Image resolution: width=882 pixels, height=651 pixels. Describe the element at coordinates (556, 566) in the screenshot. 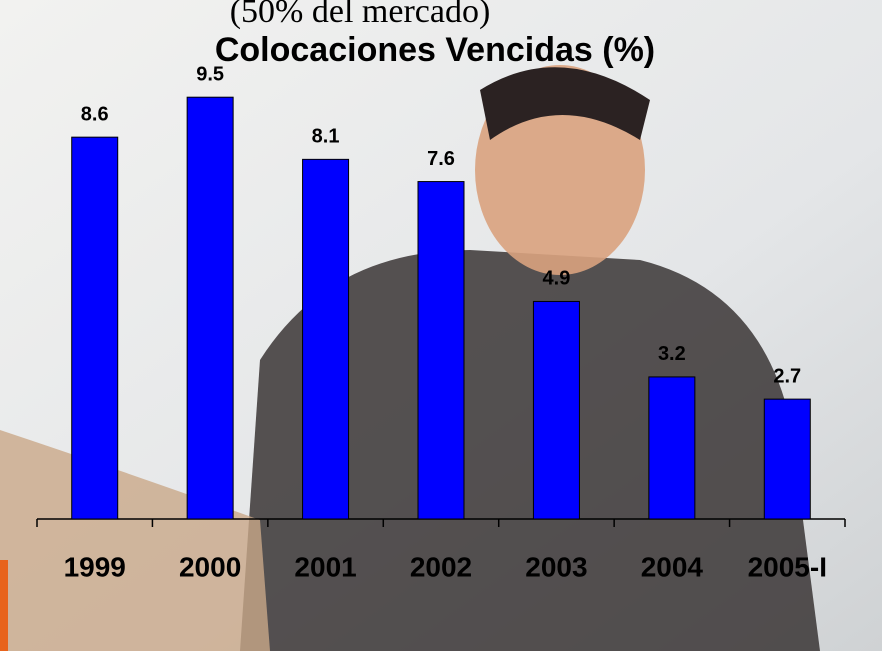

I see `x-tick-label: 2003` at that location.